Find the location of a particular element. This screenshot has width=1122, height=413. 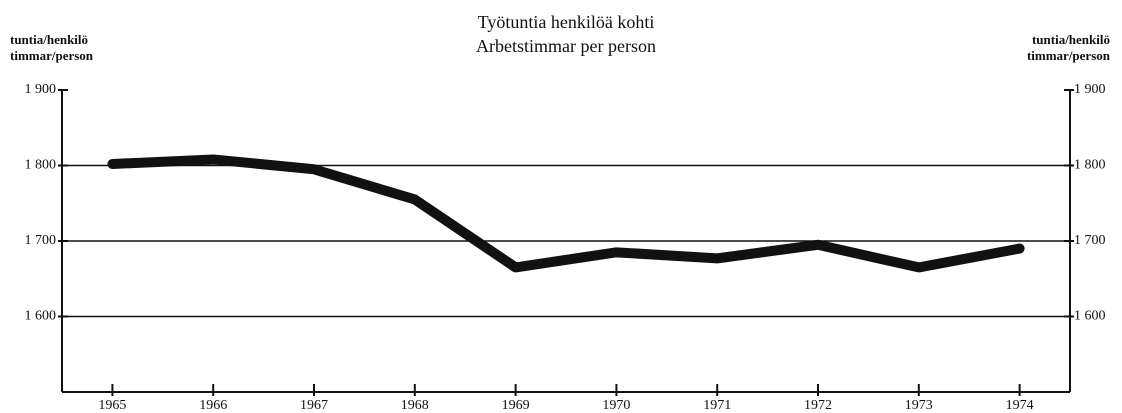

x-tick-label: 1968 is located at coordinates (415, 405).